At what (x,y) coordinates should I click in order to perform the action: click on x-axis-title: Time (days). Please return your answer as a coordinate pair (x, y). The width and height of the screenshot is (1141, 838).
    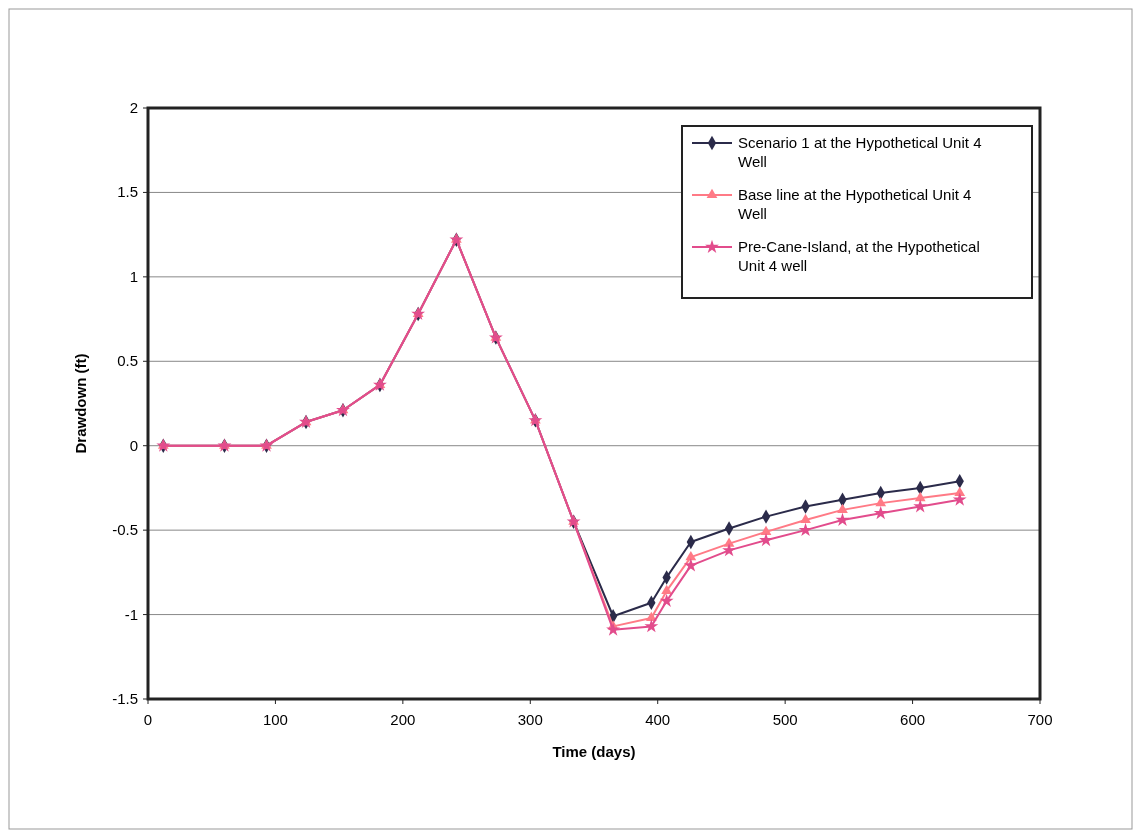
    Looking at the image, I should click on (594, 751).